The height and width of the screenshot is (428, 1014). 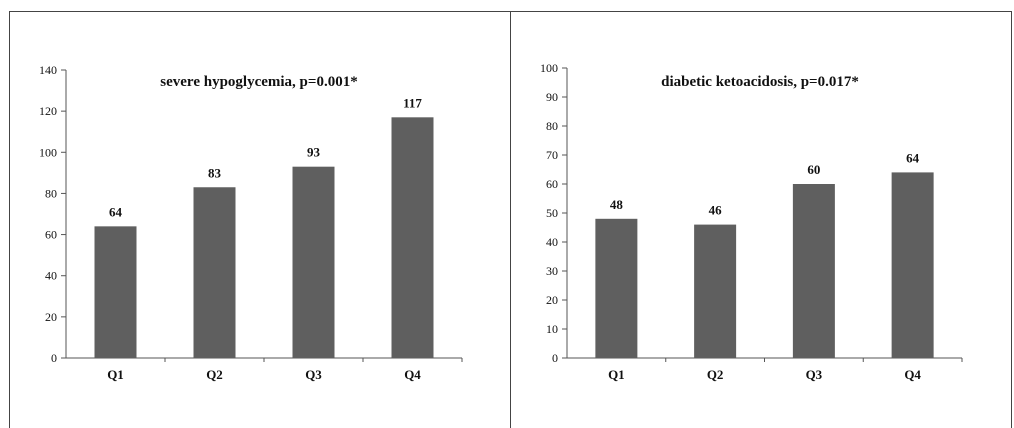 What do you see at coordinates (716, 210) in the screenshot?
I see `data-label: 46` at bounding box center [716, 210].